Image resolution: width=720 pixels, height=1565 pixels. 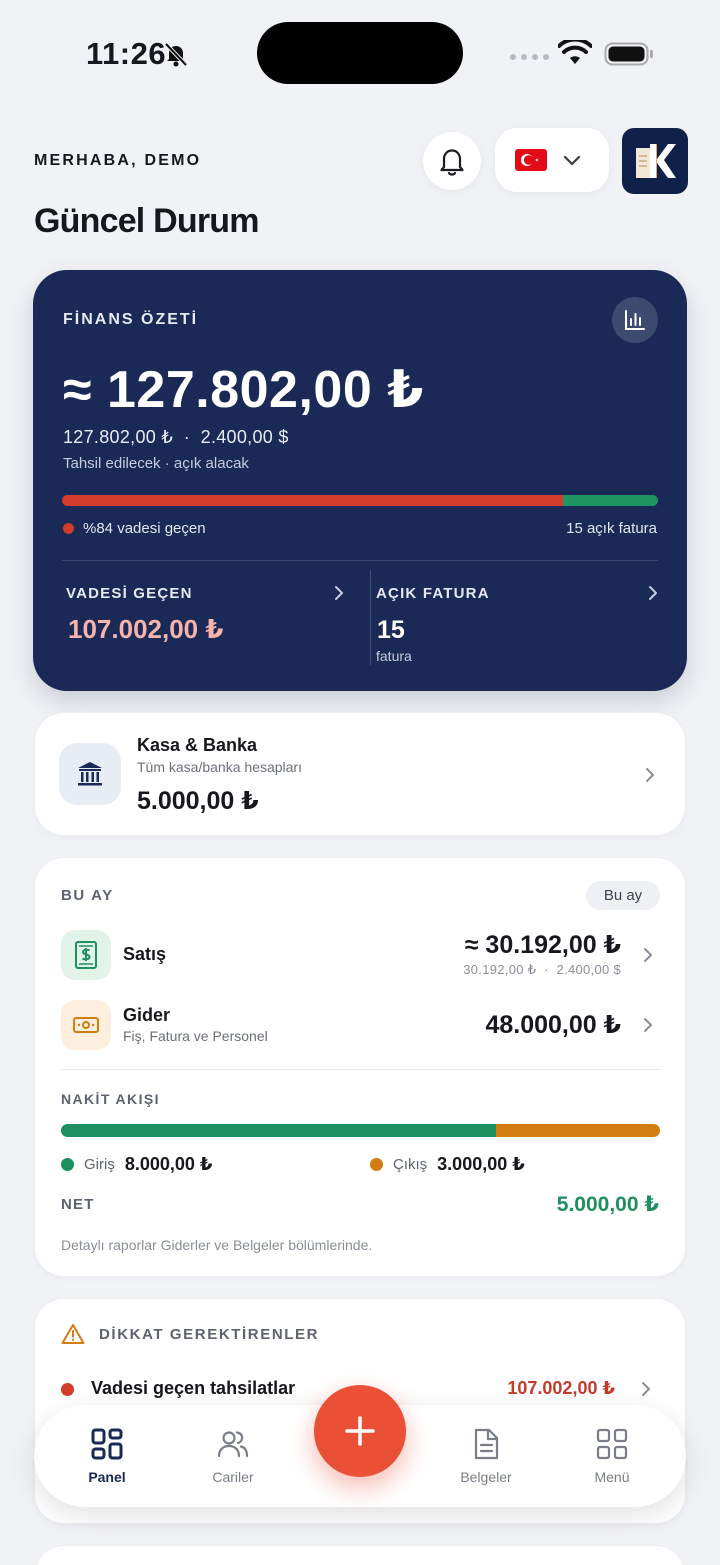 I want to click on overdue-tile: VADESİ GEÇEN 107.002,00 ₺, so click(x=206, y=617).